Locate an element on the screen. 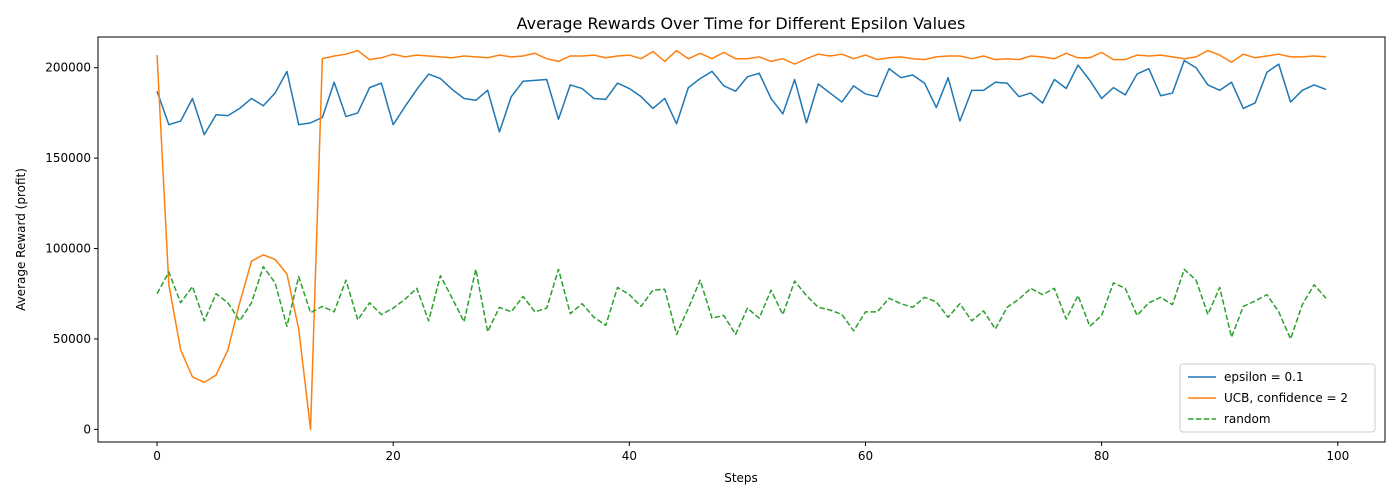 The image size is (1400, 500). x-tick-label: 0 is located at coordinates (157, 456).